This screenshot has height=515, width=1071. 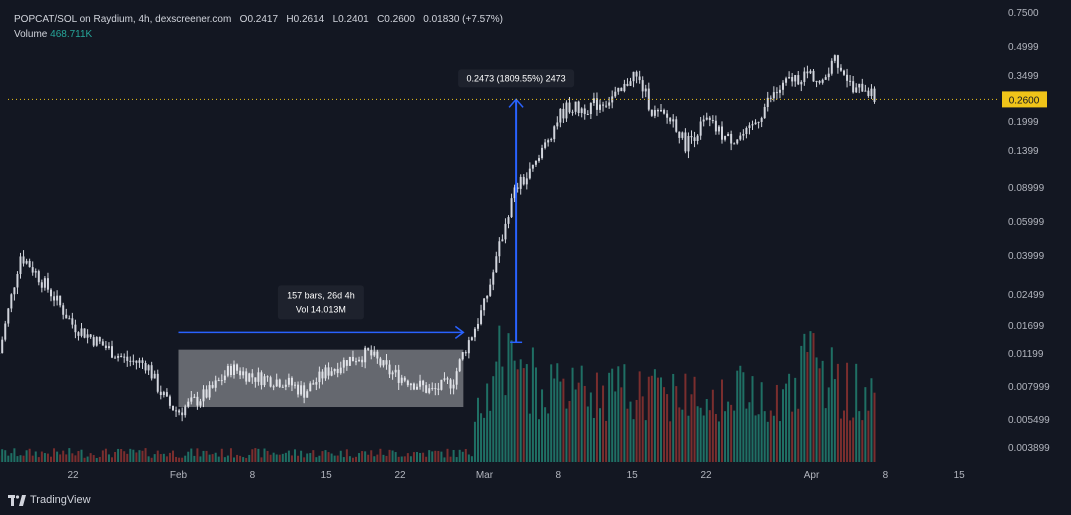 I want to click on y-tick-label: 0.003899, so click(x=1029, y=448).